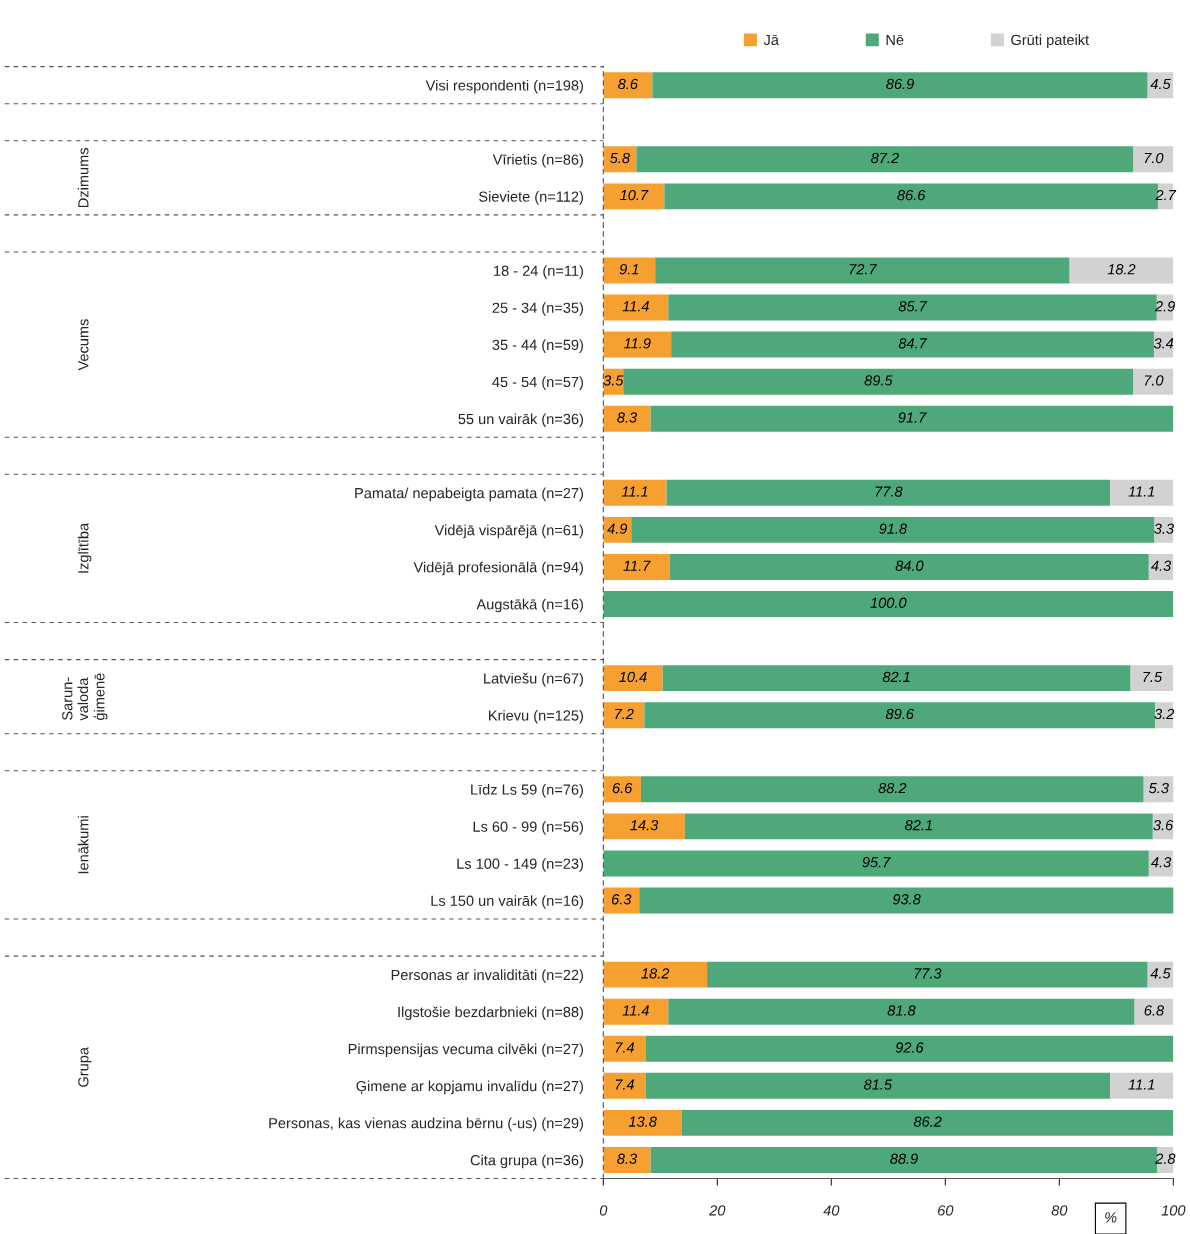 The height and width of the screenshot is (1234, 1190). I want to click on y-tick-label: 35 - 44 (n=59), so click(537, 346).